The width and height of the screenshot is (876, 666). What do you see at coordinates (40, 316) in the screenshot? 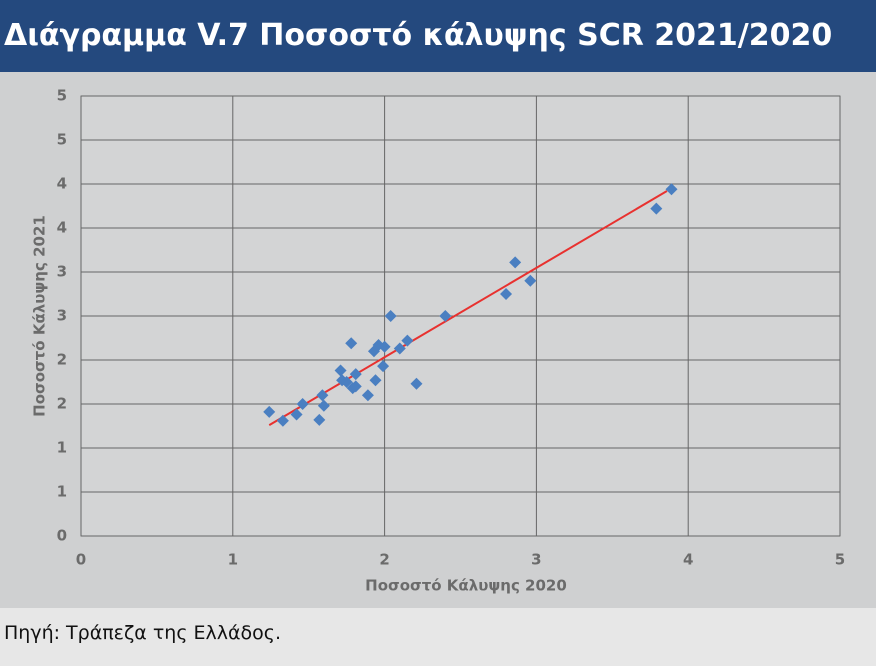
I see `y-axis-label: Ποσοστό Κάλυψης 2021` at bounding box center [40, 316].